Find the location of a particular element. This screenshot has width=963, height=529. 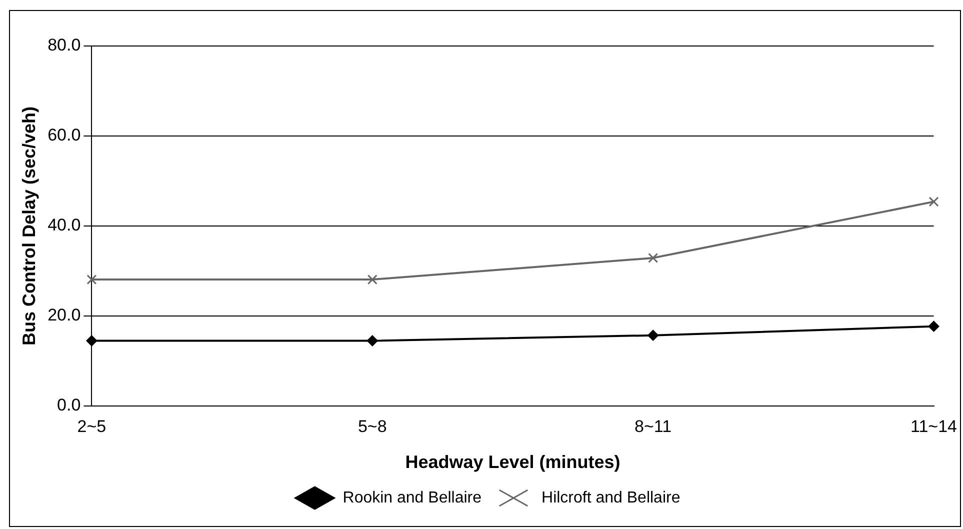

x-axis-title: Headway Level (minutes) is located at coordinates (512, 462).